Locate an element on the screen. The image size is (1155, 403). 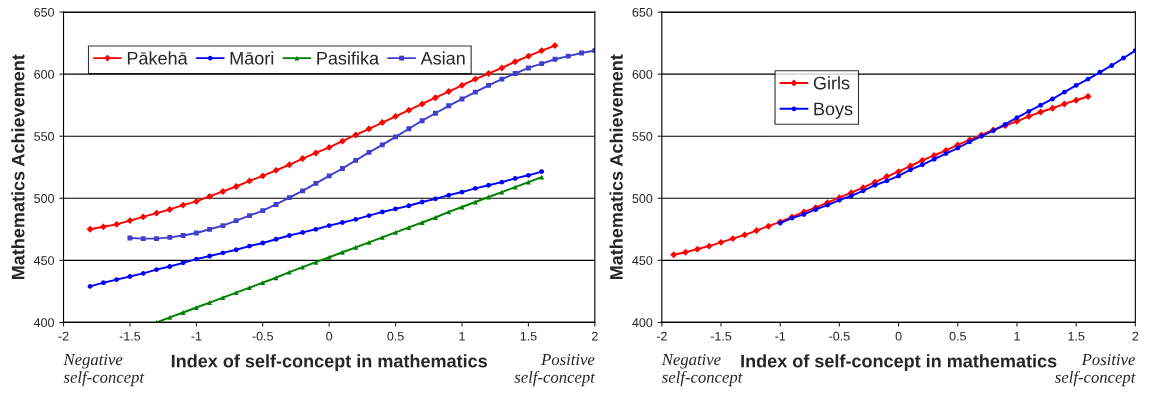
text: Negative self-concept is located at coordinates (104, 370).